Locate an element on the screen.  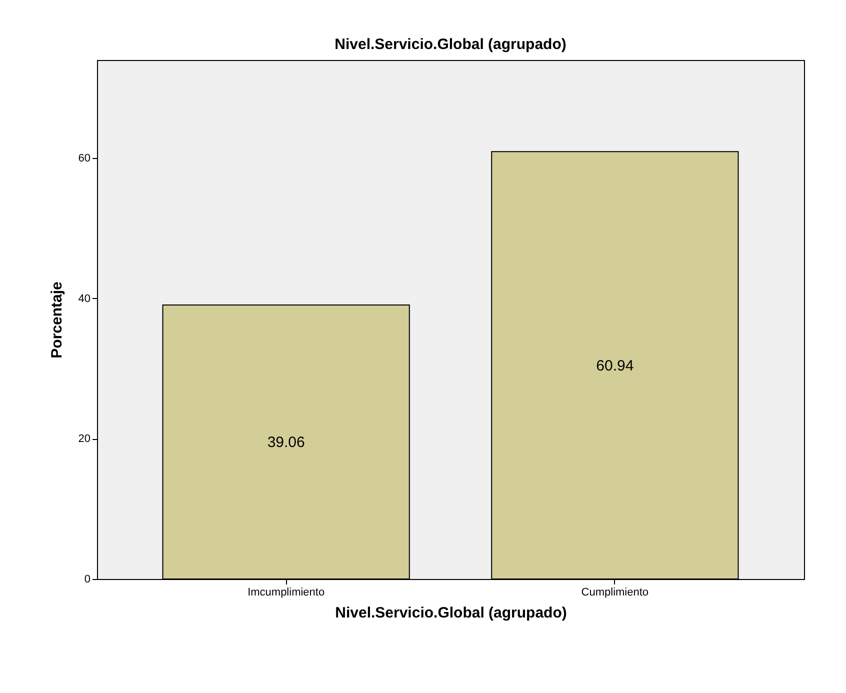
data-label: 39.06 is located at coordinates (286, 443).